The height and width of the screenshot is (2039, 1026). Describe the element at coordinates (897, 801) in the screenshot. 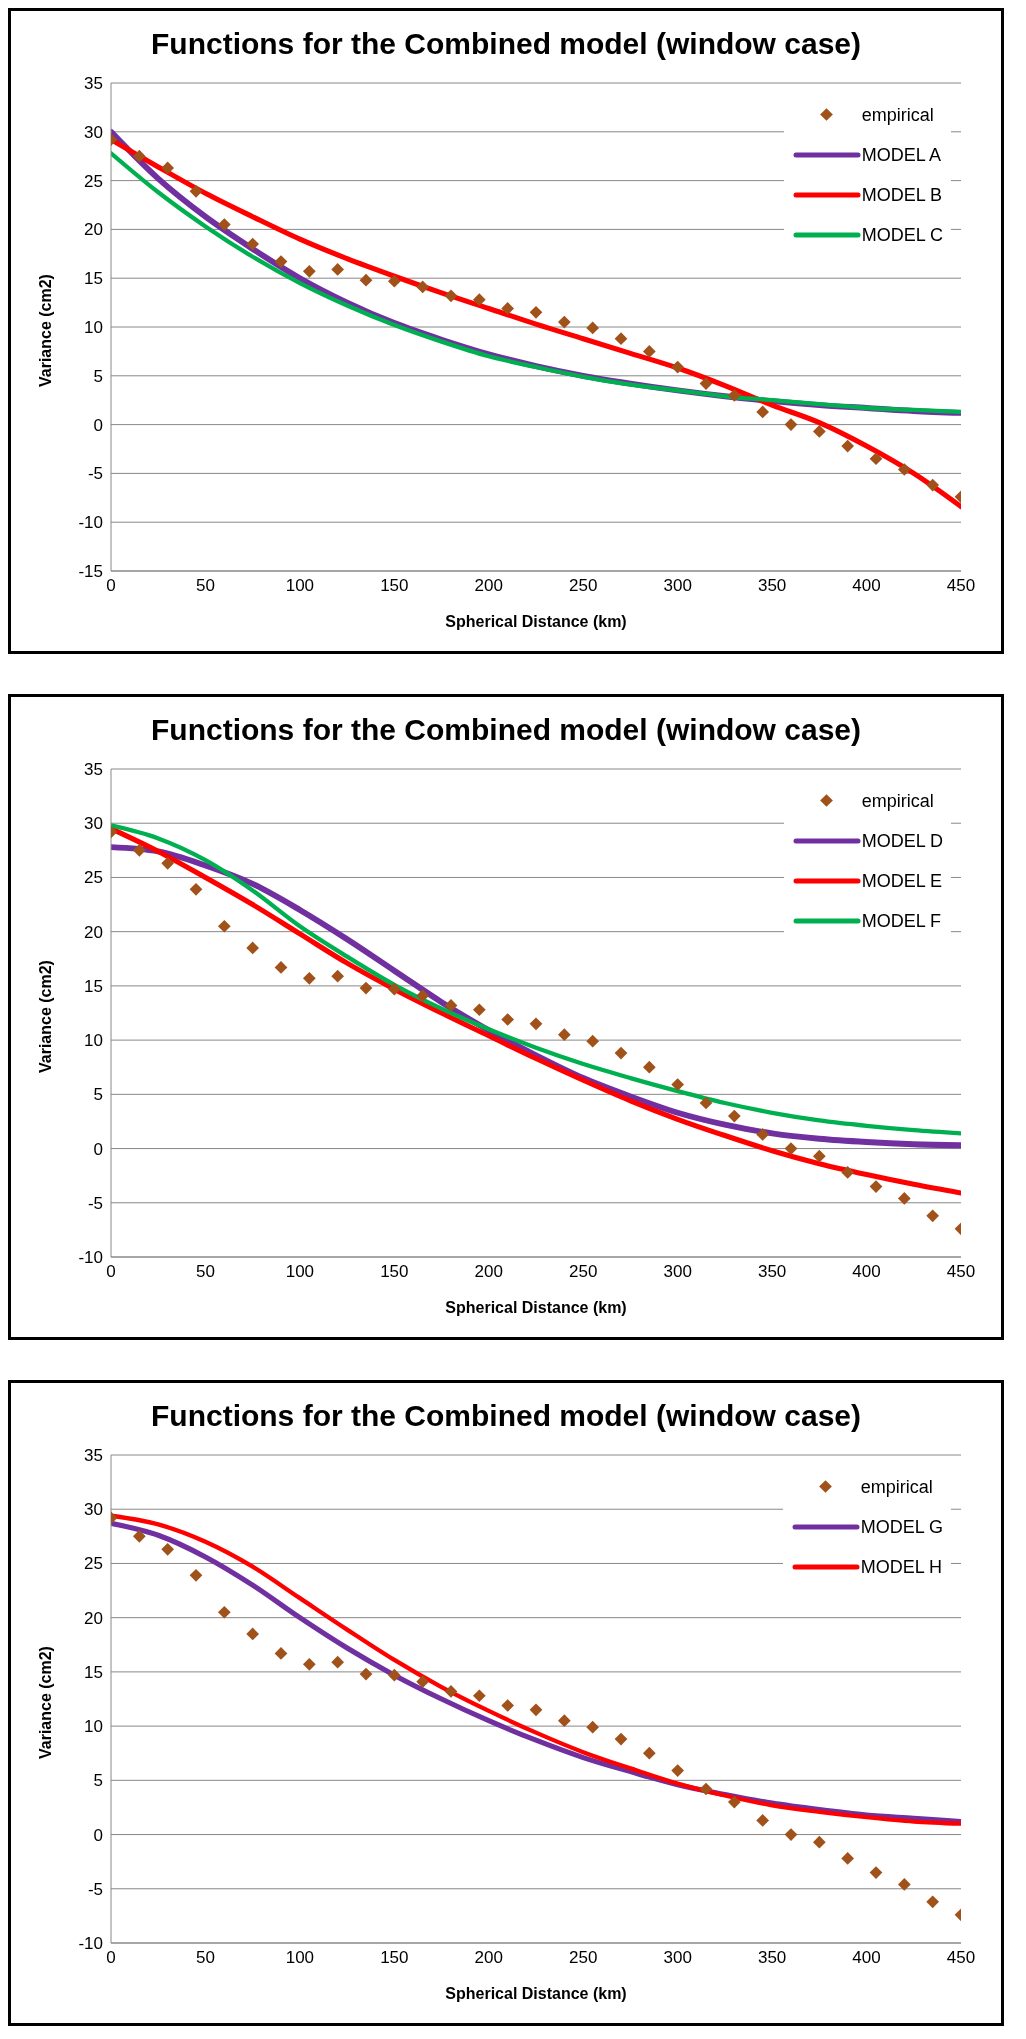

I see `legend-label: empirical` at that location.